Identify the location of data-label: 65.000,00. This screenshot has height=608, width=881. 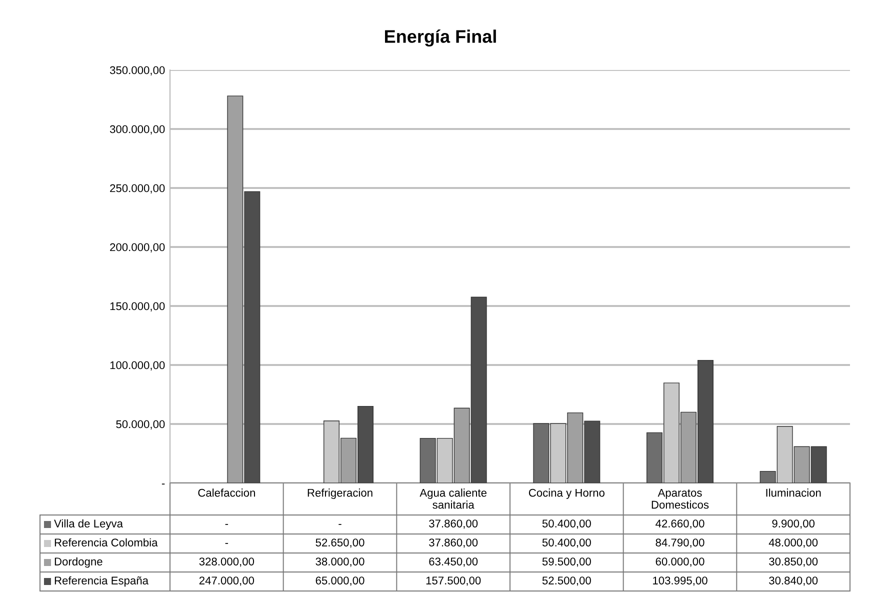
(340, 581).